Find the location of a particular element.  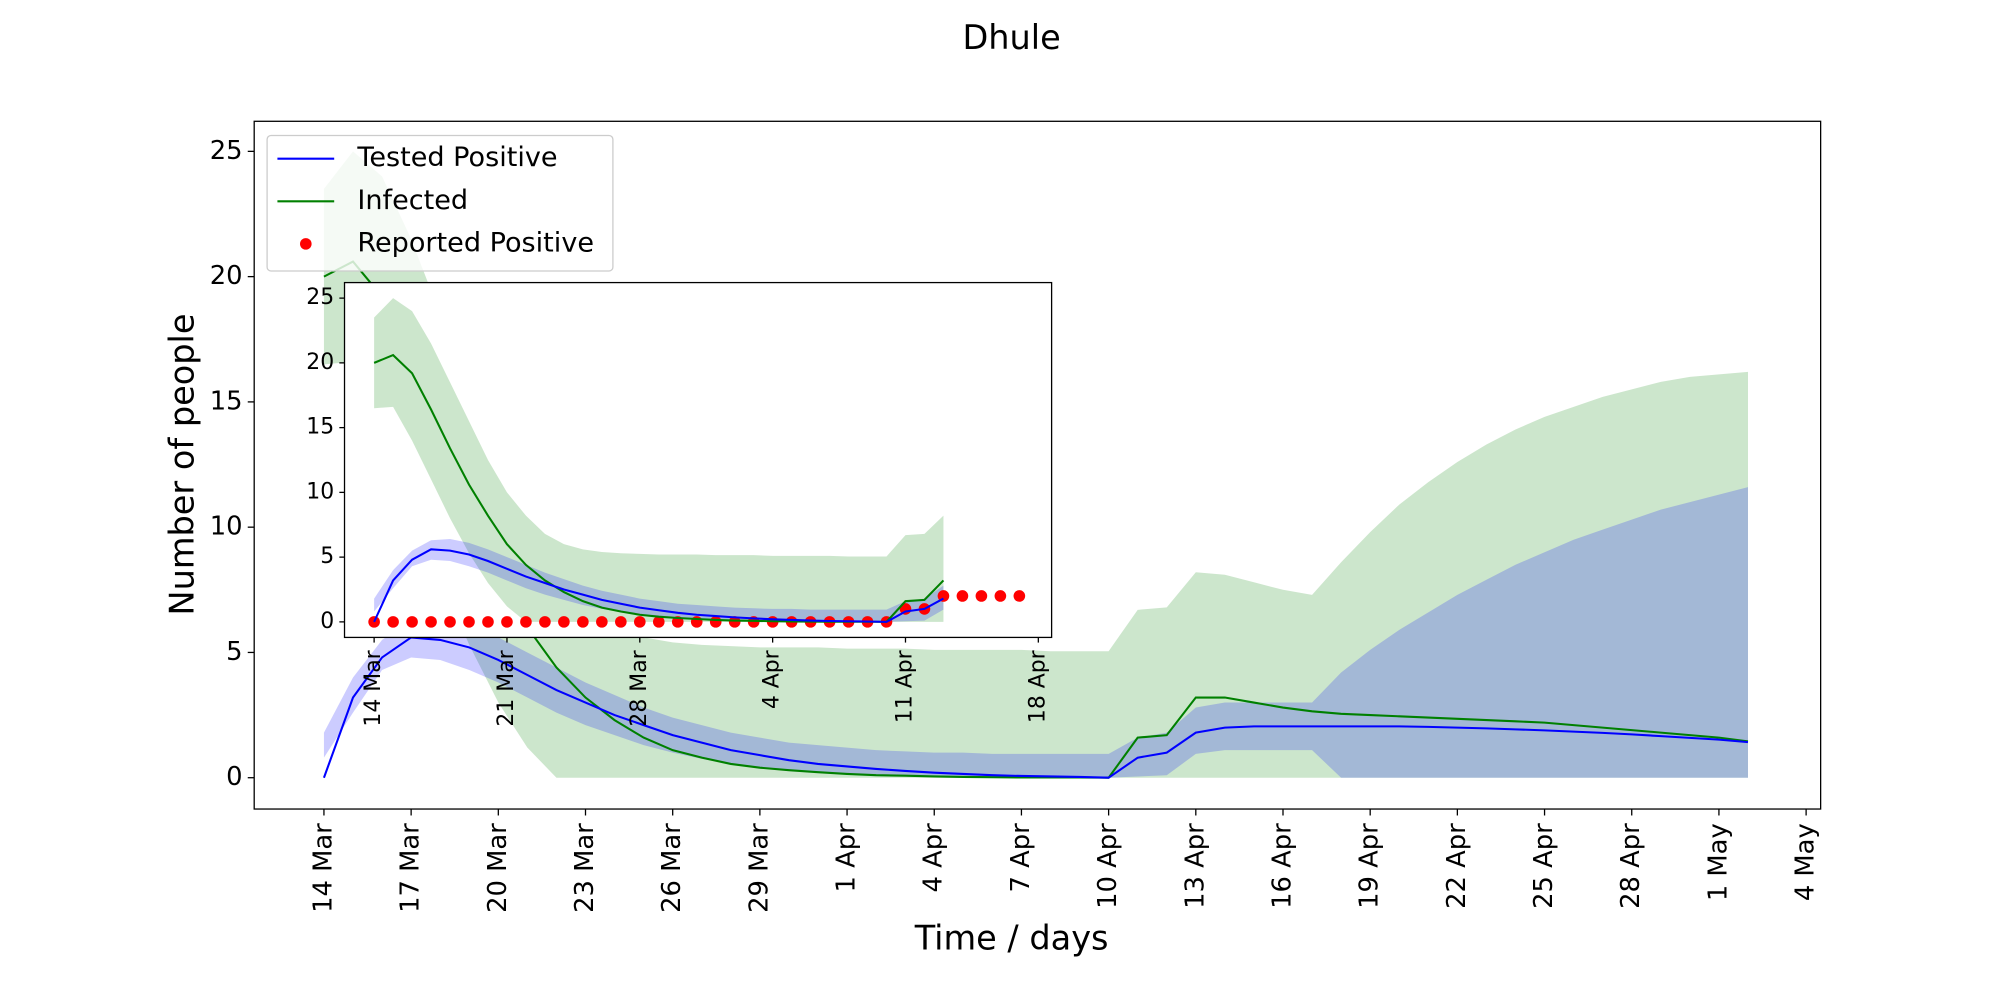

axes-frame is located at coordinates (698, 460).